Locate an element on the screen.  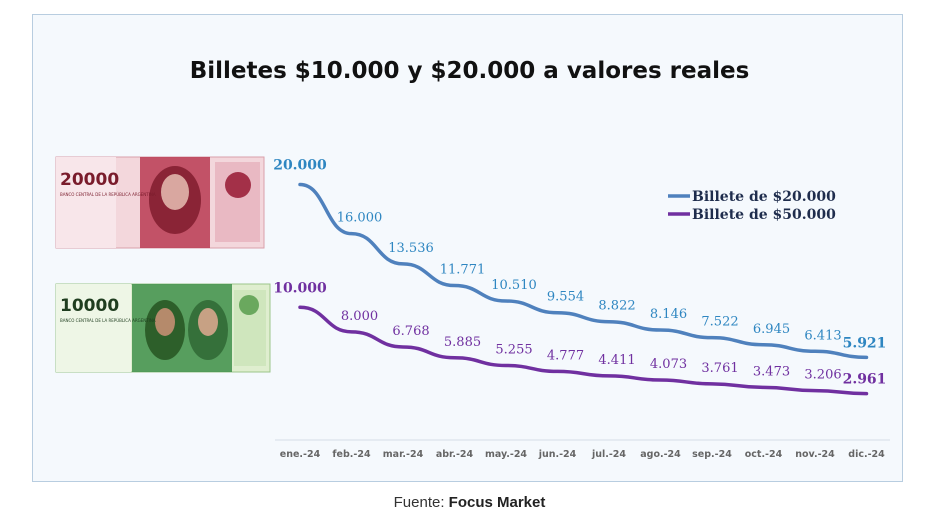
data-label-0-1: 16.000 is located at coordinates (360, 218).